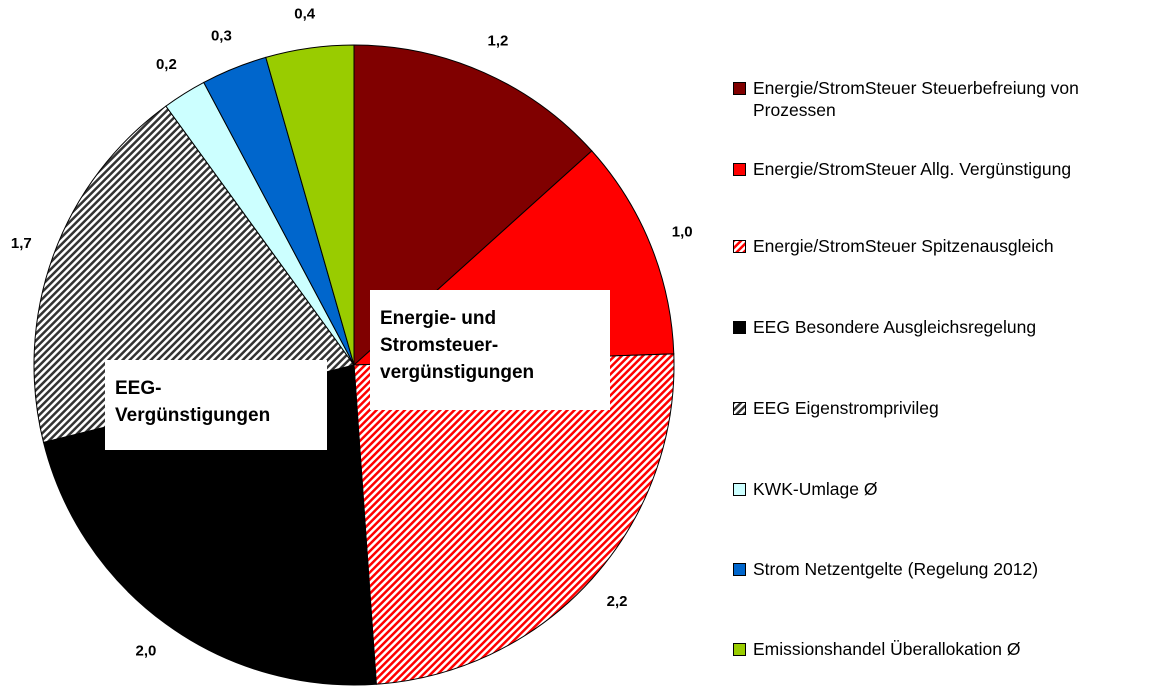  Describe the element at coordinates (166, 64) in the screenshot. I see `data-label: 0,2` at that location.